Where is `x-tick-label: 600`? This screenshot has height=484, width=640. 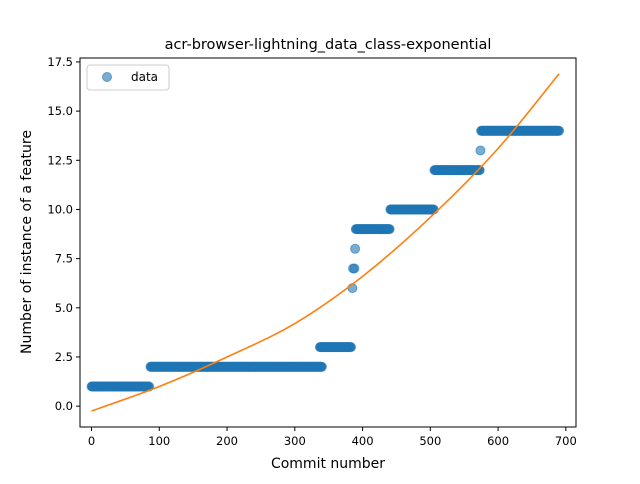
x-tick-label: 600 is located at coordinates (498, 441).